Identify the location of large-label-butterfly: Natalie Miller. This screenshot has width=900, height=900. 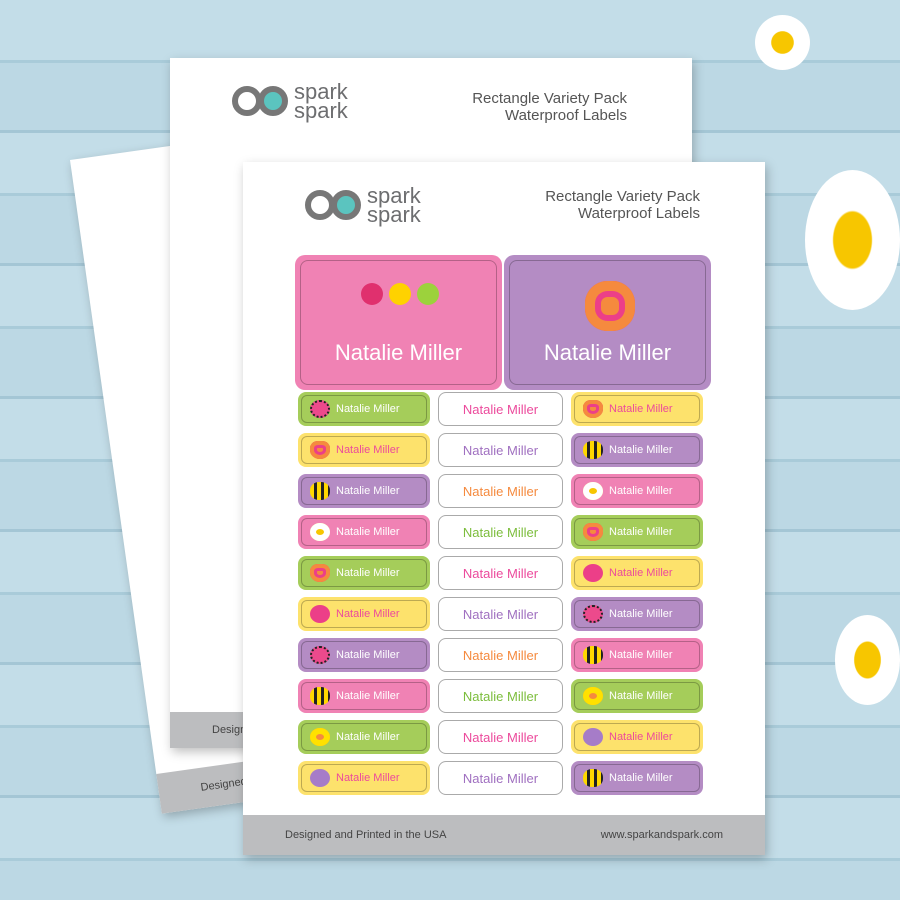
(607, 322).